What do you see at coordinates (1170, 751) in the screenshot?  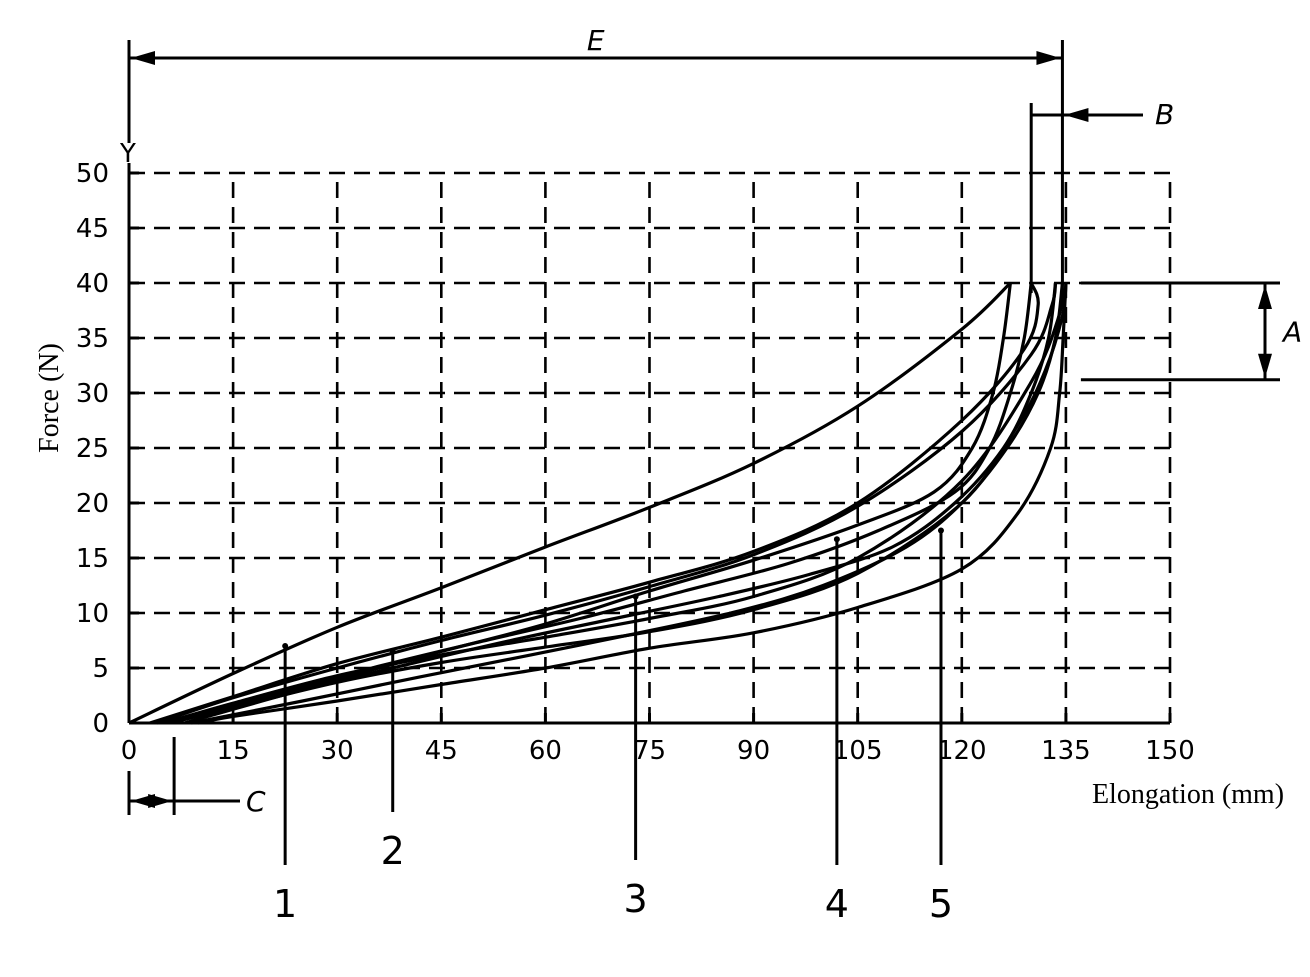 I see `x-tick-label-150: 150` at bounding box center [1170, 751].